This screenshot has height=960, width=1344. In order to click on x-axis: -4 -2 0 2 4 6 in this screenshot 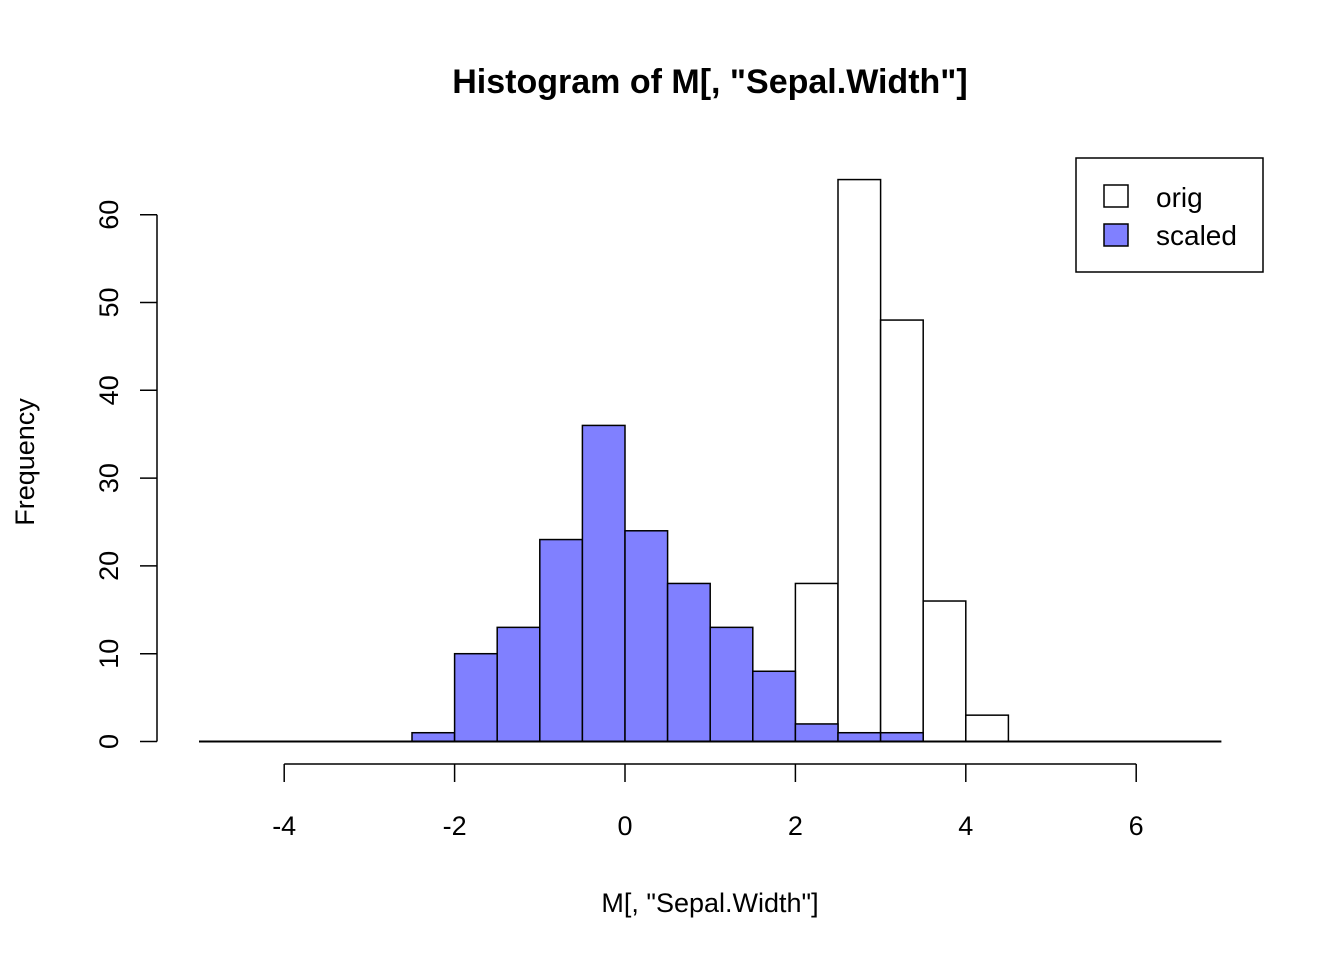, I will do `click(708, 802)`.